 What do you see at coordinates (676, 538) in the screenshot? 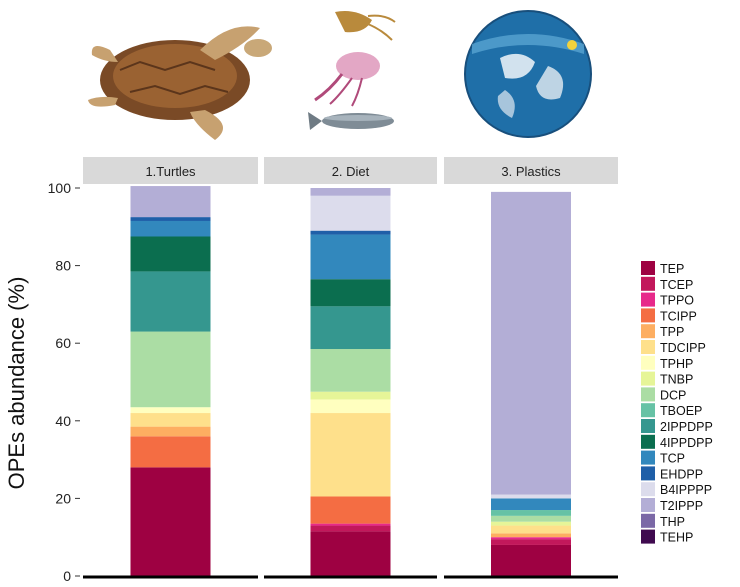
I see `legend-label-tehp: TEHP` at bounding box center [676, 538].